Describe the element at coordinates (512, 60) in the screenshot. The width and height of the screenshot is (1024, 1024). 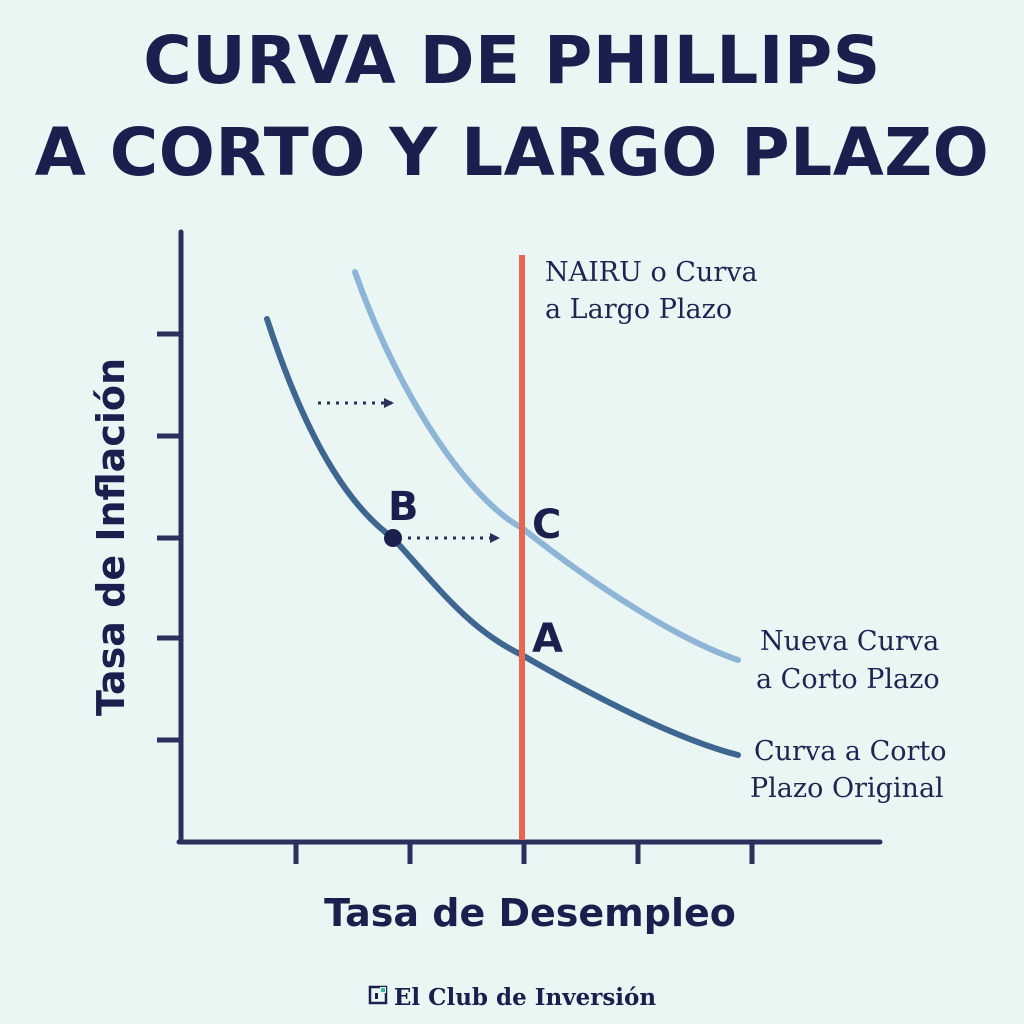
I see `title-line-1: CURVA DE PHILLIPS` at that location.